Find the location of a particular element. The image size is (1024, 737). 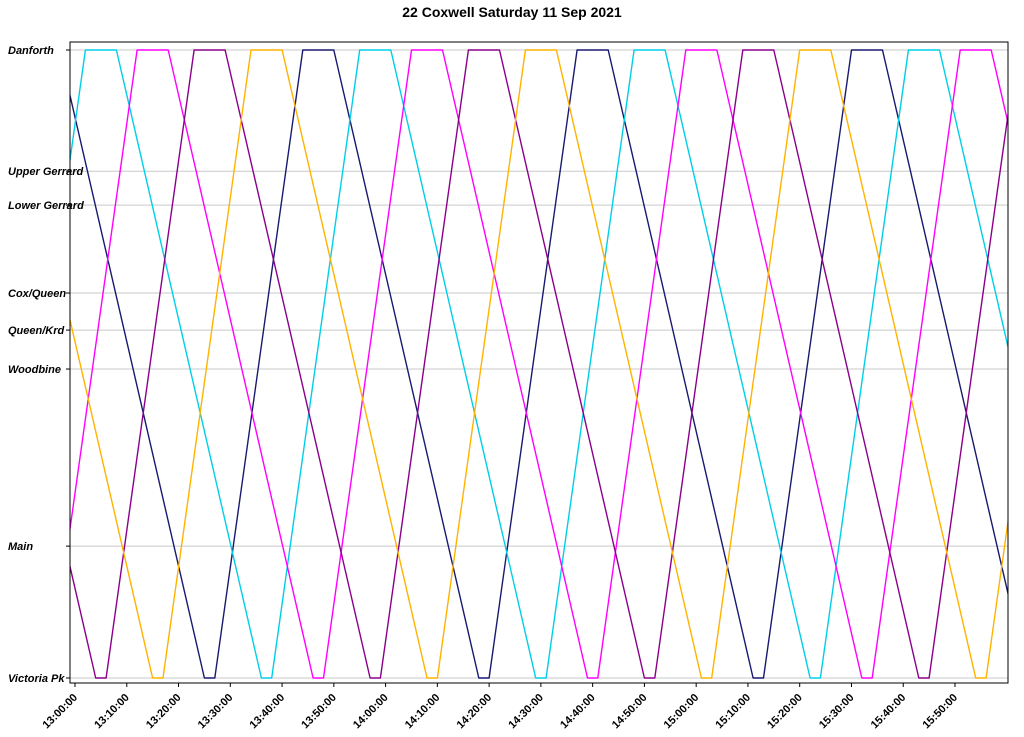

station-label: Queen/Krd is located at coordinates (36, 331).